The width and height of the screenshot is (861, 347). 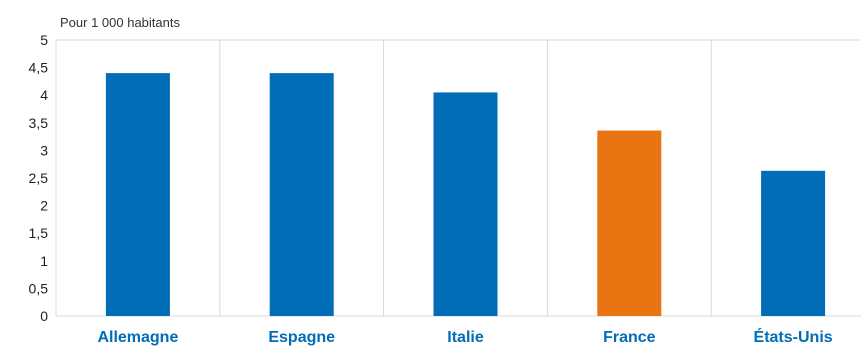 I want to click on x-tick-label: États-Unis, so click(x=793, y=336).